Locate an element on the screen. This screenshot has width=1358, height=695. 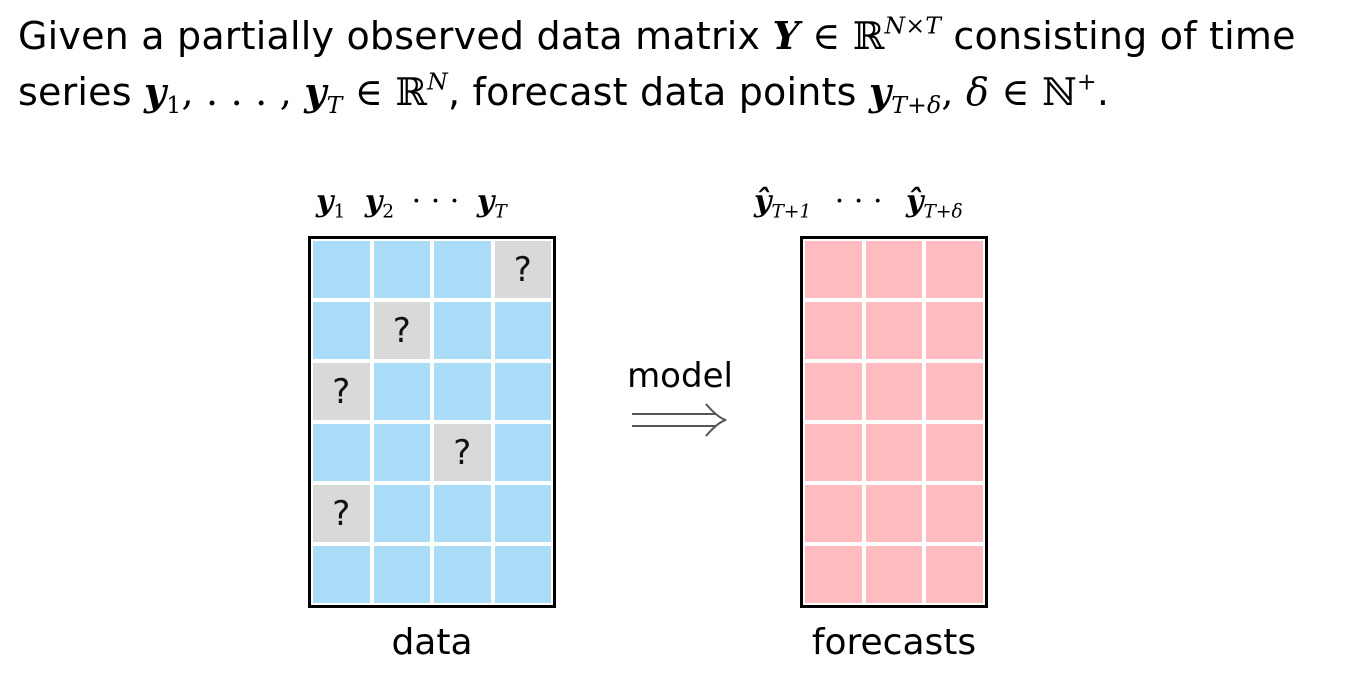
header-yhat-Td: ŷ is located at coordinates (915, 201).